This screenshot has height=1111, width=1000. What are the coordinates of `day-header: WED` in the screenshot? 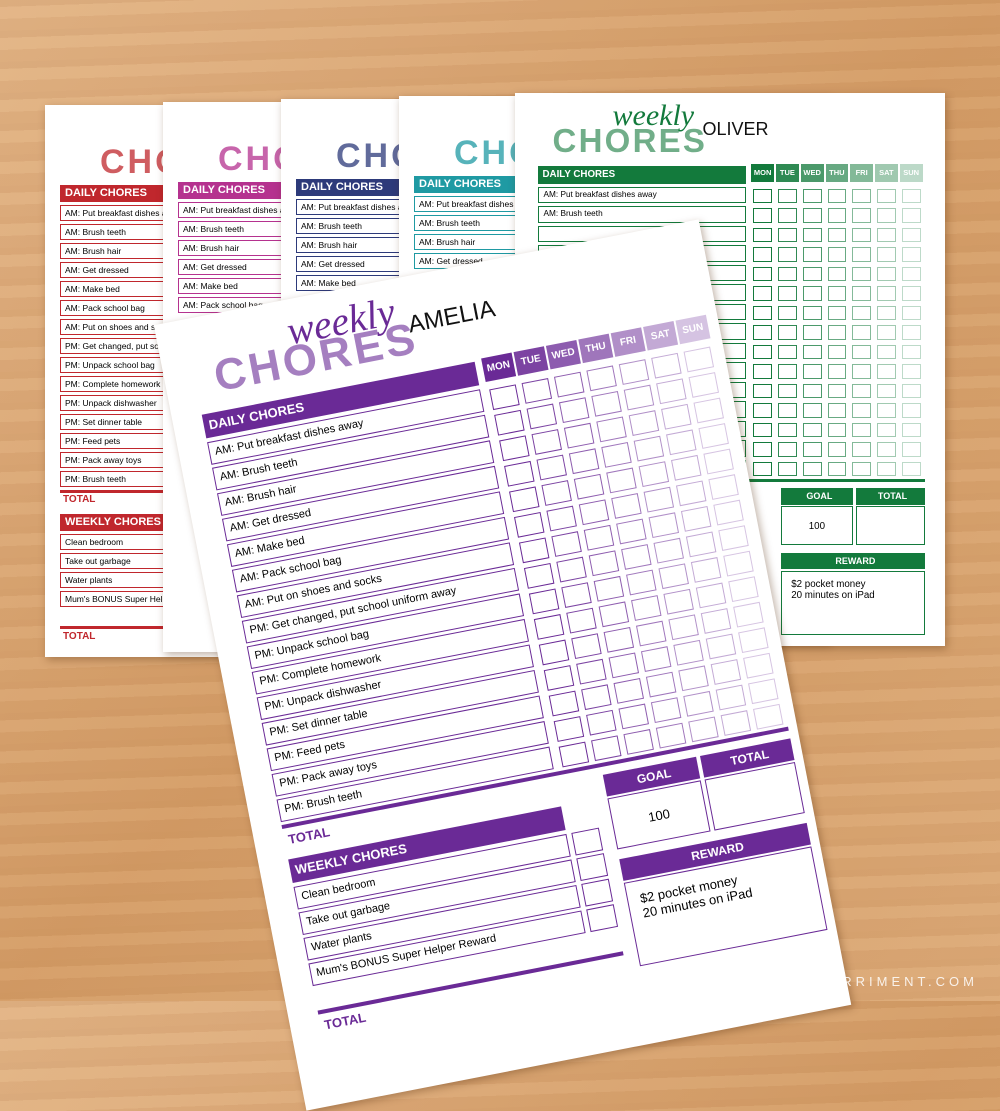 It's located at (563, 354).